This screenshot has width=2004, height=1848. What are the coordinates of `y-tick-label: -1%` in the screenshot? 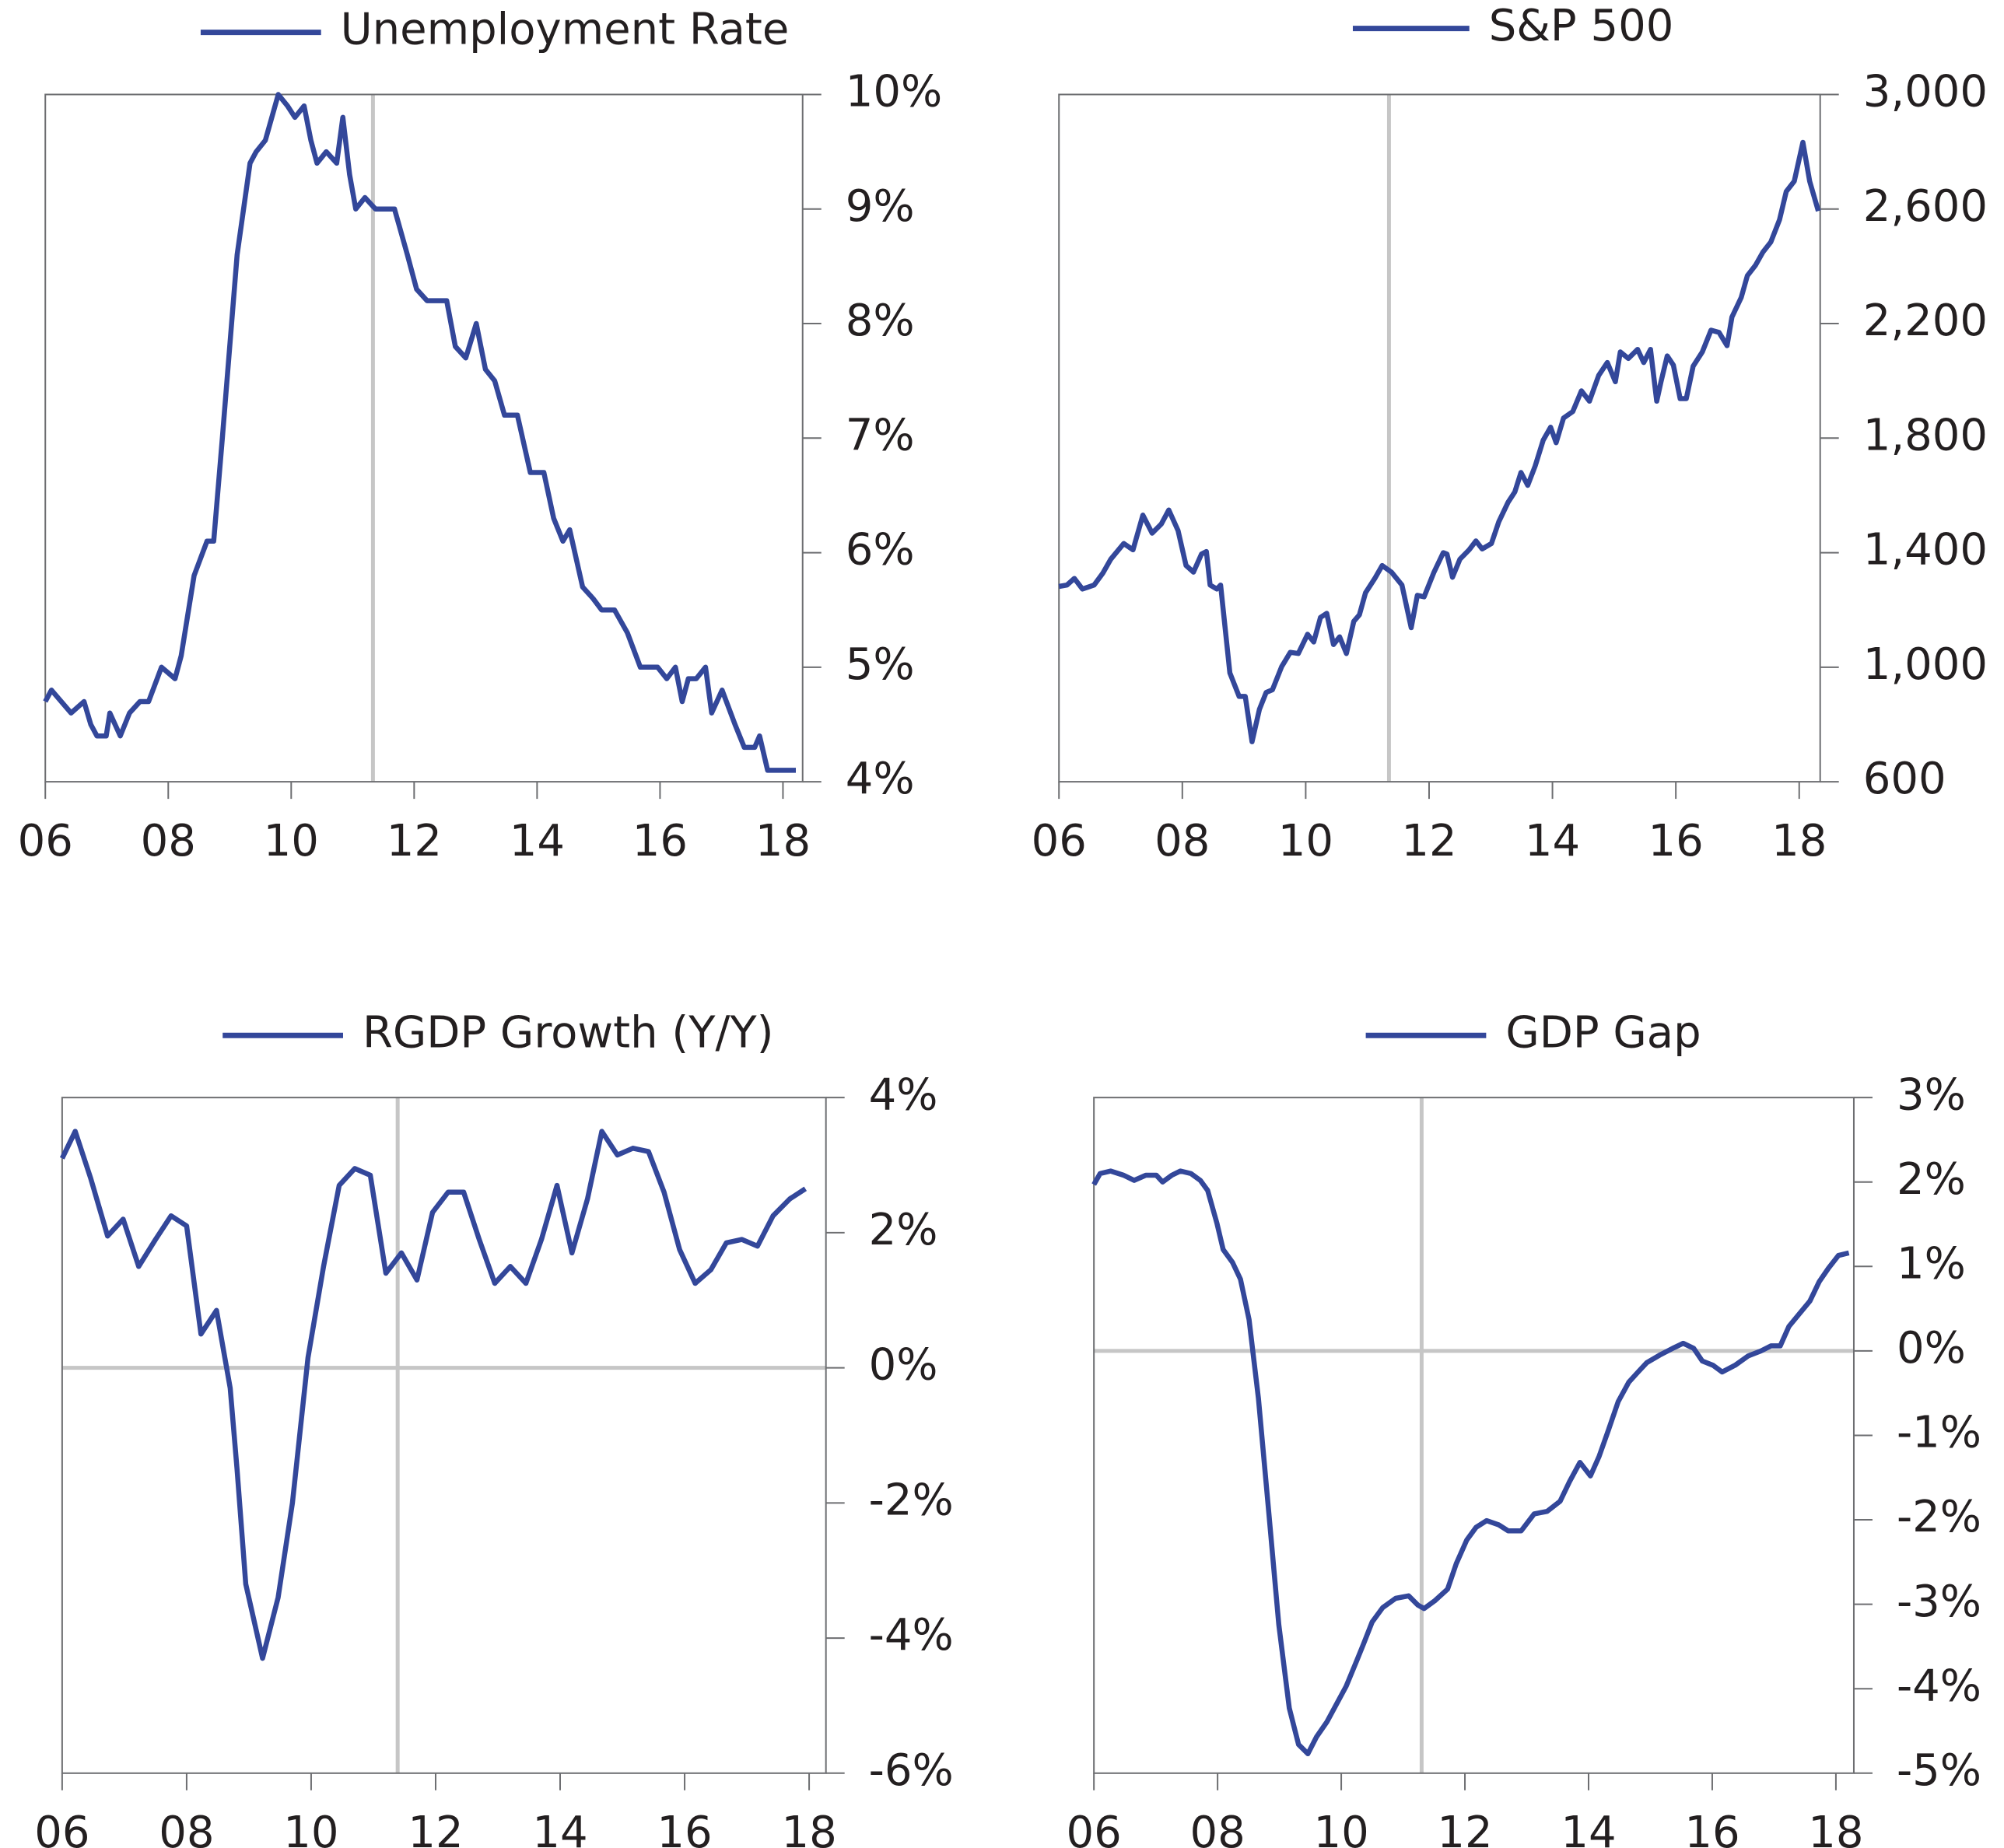 It's located at (1939, 1433).